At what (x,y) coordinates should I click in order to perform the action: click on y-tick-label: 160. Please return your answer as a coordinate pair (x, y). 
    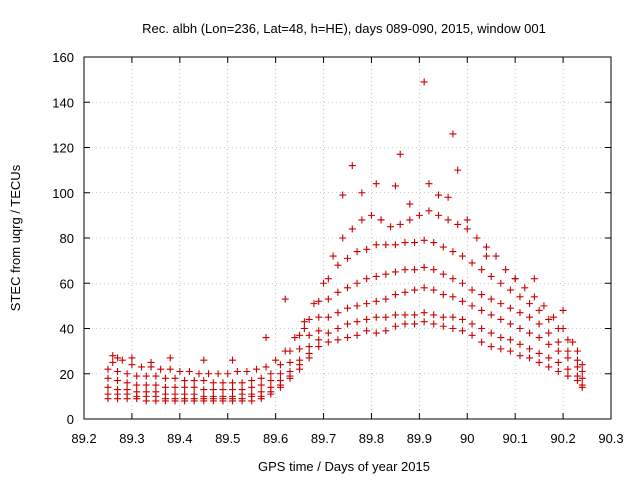
    Looking at the image, I should click on (63, 57).